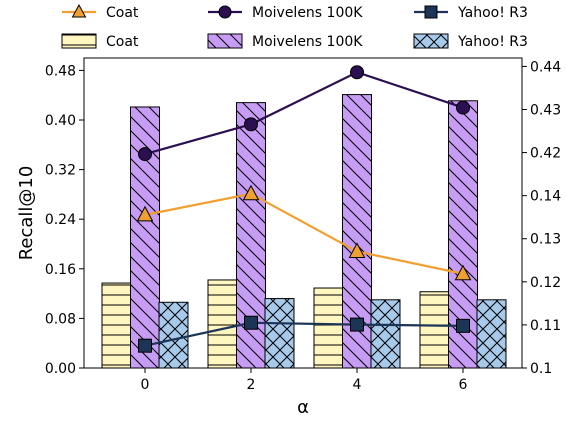 This screenshot has width=567, height=423. I want to click on y-tick-label-1: 0.08, so click(60, 319).